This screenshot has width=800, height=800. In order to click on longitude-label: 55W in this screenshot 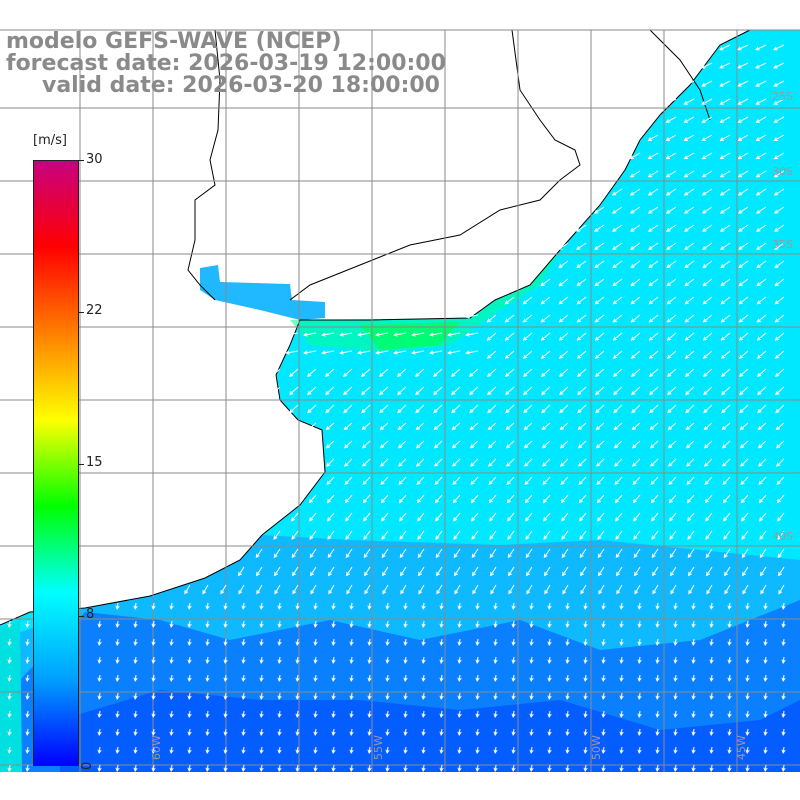, I will do `click(378, 747)`.